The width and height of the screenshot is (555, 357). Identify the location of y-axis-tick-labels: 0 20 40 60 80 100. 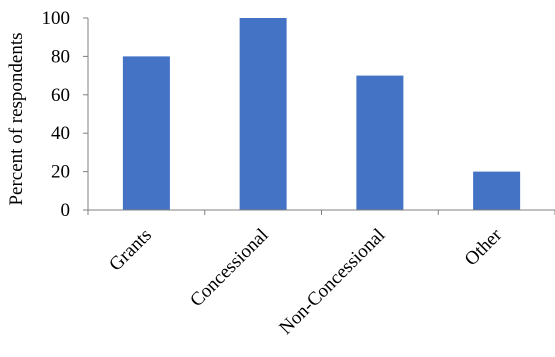
(56, 114).